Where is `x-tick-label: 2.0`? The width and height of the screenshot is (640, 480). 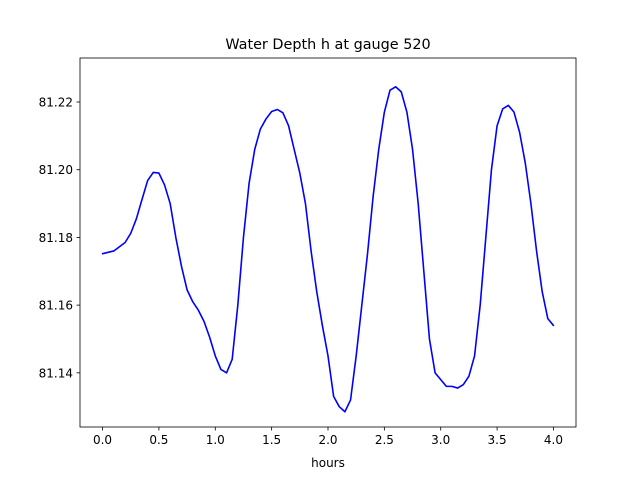 x-tick-label: 2.0 is located at coordinates (327, 440).